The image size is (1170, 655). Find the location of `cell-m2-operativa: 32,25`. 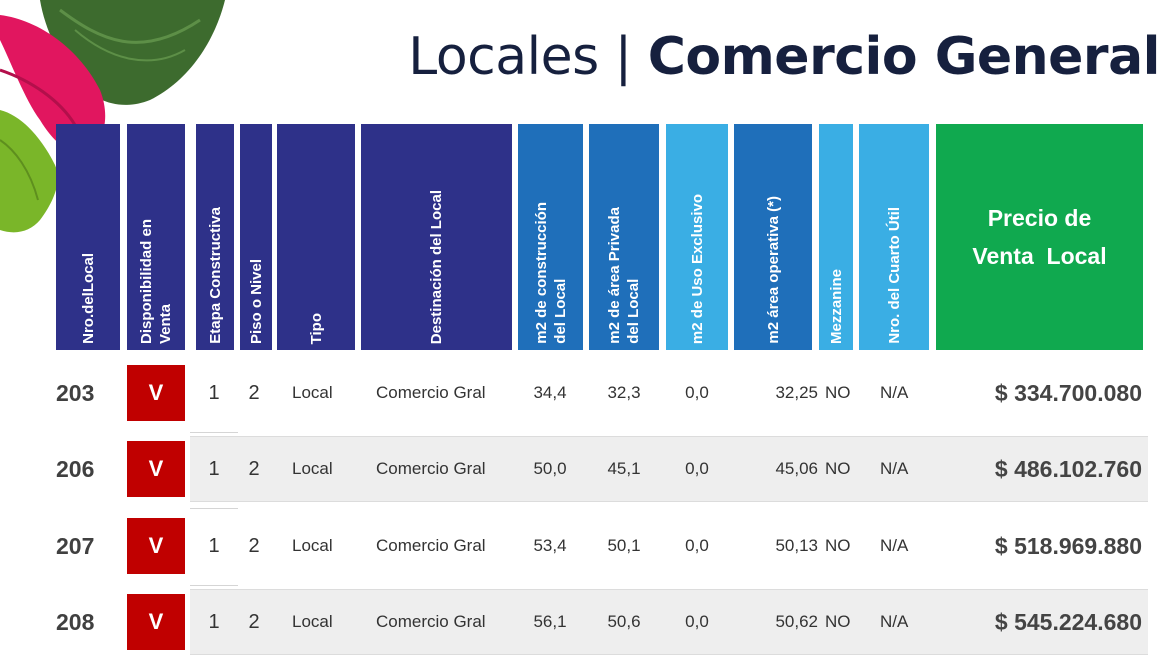

cell-m2-operativa: 32,25 is located at coordinates (796, 392).